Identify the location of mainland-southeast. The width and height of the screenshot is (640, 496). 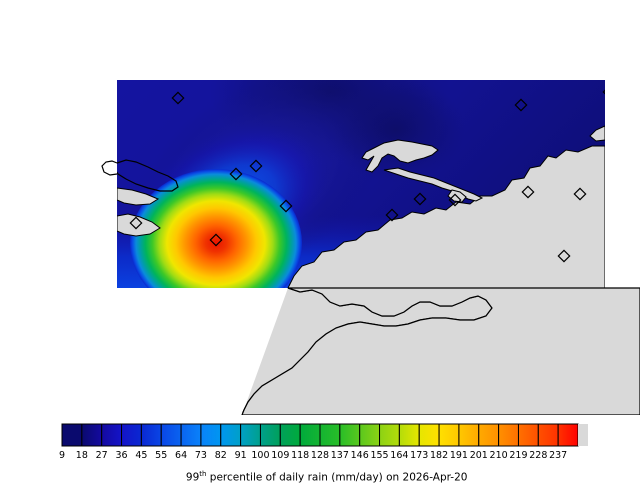
(446, 216).